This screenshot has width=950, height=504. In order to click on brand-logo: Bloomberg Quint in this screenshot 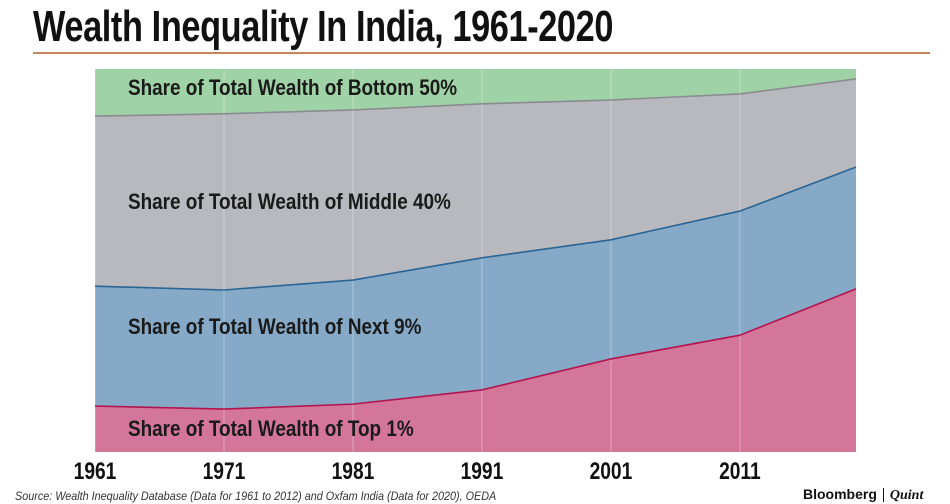, I will do `click(863, 495)`.